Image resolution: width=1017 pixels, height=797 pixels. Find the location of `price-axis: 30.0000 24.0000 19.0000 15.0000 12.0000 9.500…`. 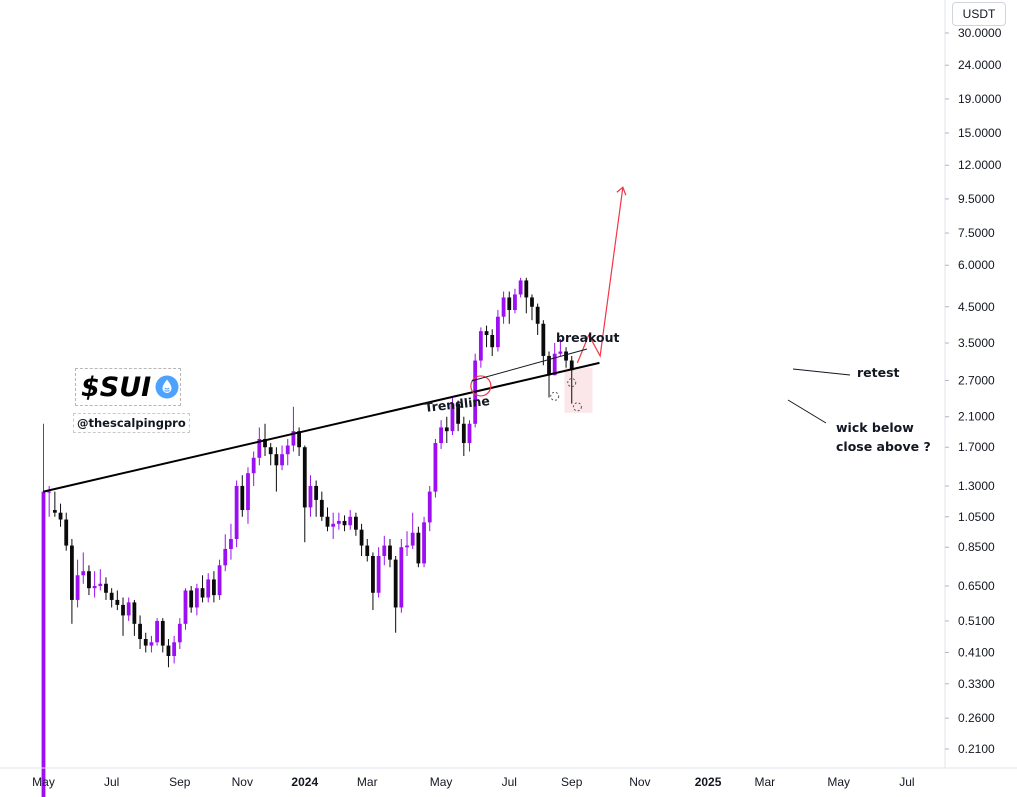

price-axis: 30.0000 24.0000 19.0000 15.0000 12.0000 9.500… is located at coordinates (973, 384).